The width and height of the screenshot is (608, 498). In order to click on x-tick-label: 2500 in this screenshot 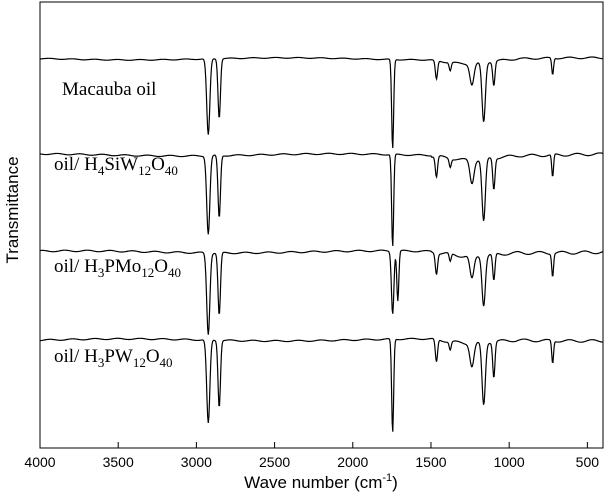, I will do `click(274, 462)`.